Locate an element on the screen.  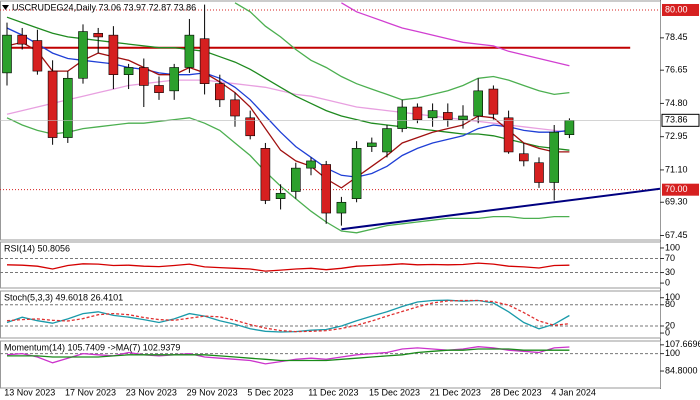
y-tick-label: 67.45 is located at coordinates (676, 235).